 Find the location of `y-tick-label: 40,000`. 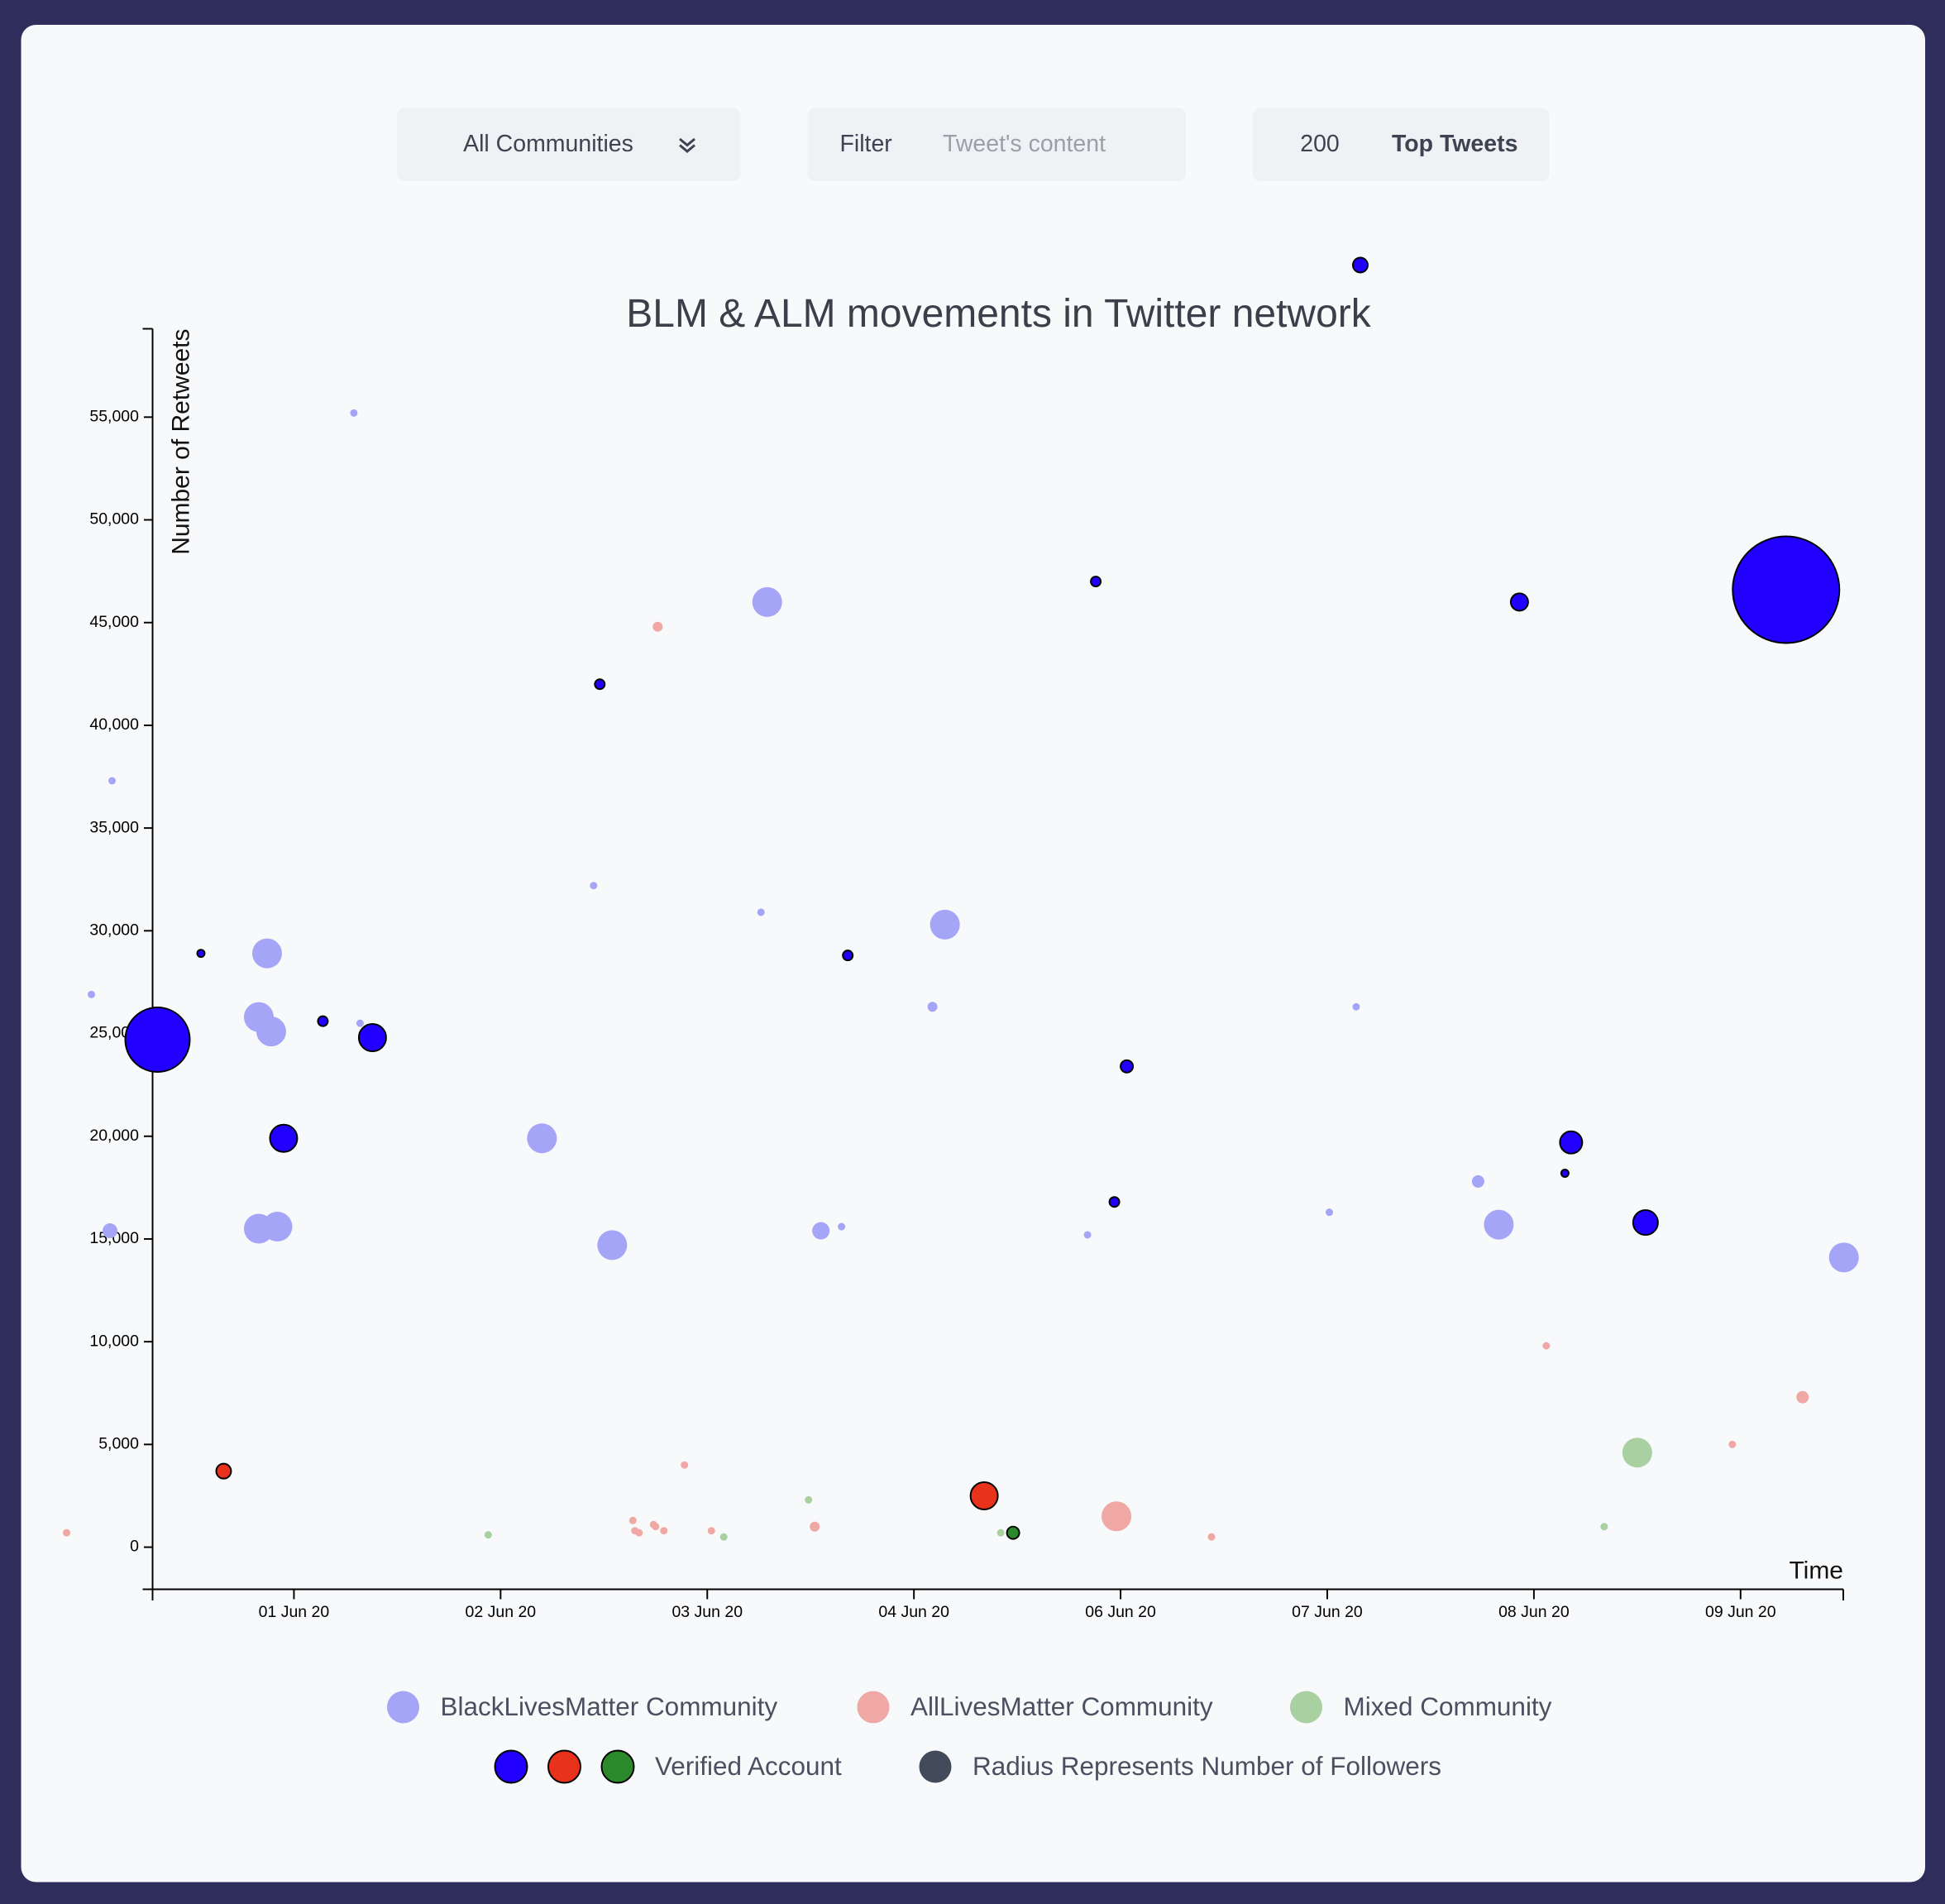

y-tick-label: 40,000 is located at coordinates (114, 724).